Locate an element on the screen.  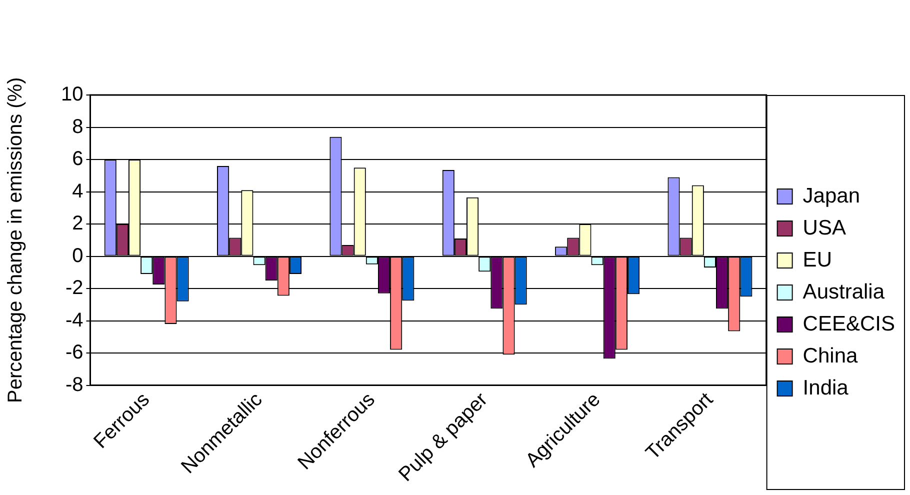
legend-label: Japan is located at coordinates (831, 196).